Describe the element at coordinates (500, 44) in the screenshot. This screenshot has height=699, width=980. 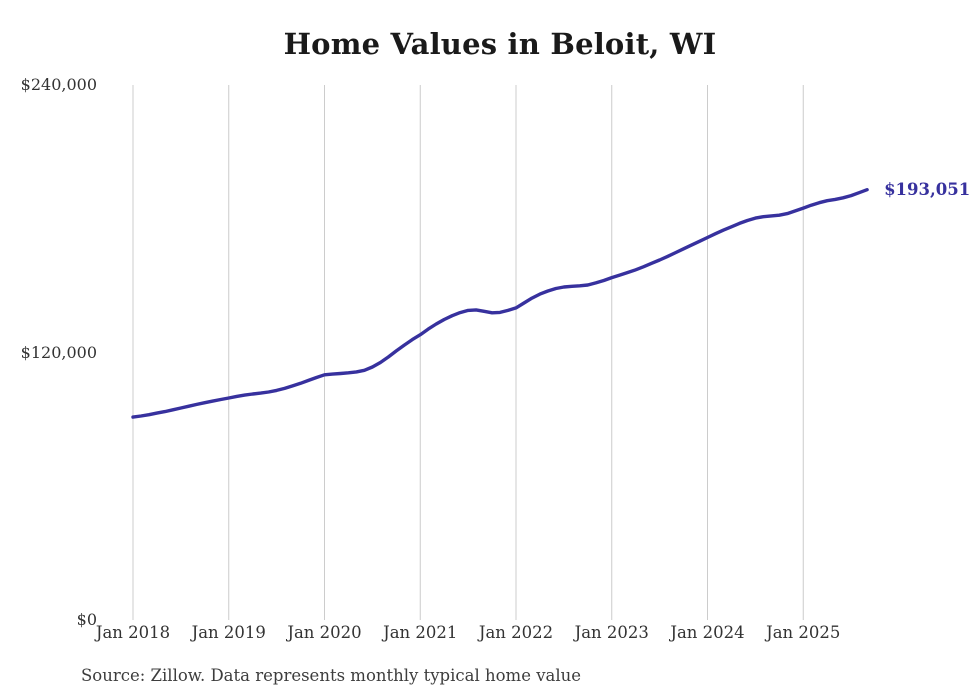
I see `chart-title: Home Values in Beloit, WI` at that location.